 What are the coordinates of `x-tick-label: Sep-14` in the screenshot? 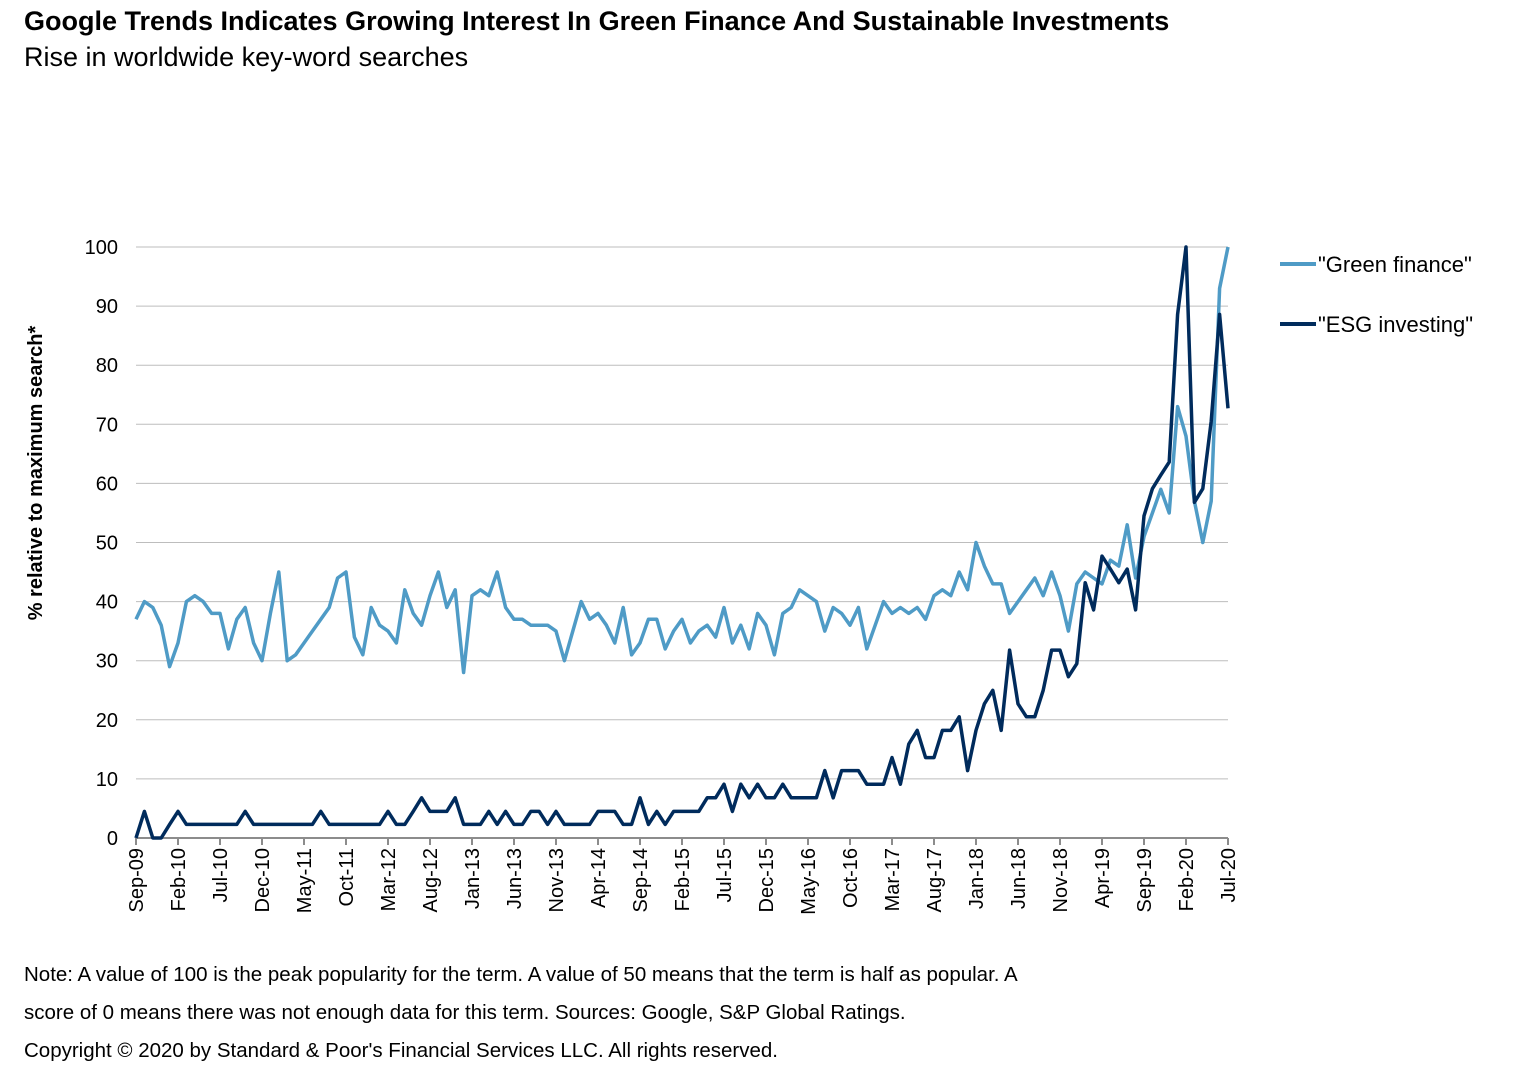 It's located at (641, 880).